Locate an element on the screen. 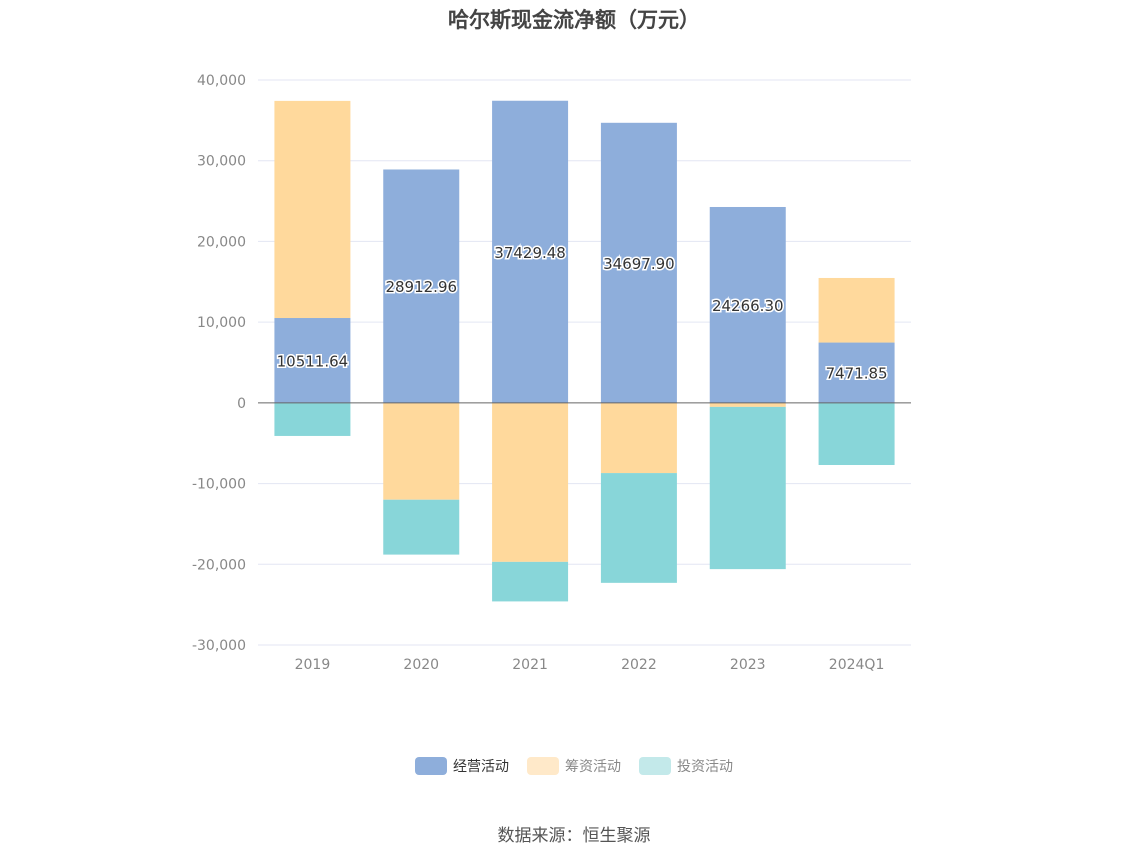 This screenshot has height=859, width=1148. bar-经营活动-2022 is located at coordinates (638, 262).